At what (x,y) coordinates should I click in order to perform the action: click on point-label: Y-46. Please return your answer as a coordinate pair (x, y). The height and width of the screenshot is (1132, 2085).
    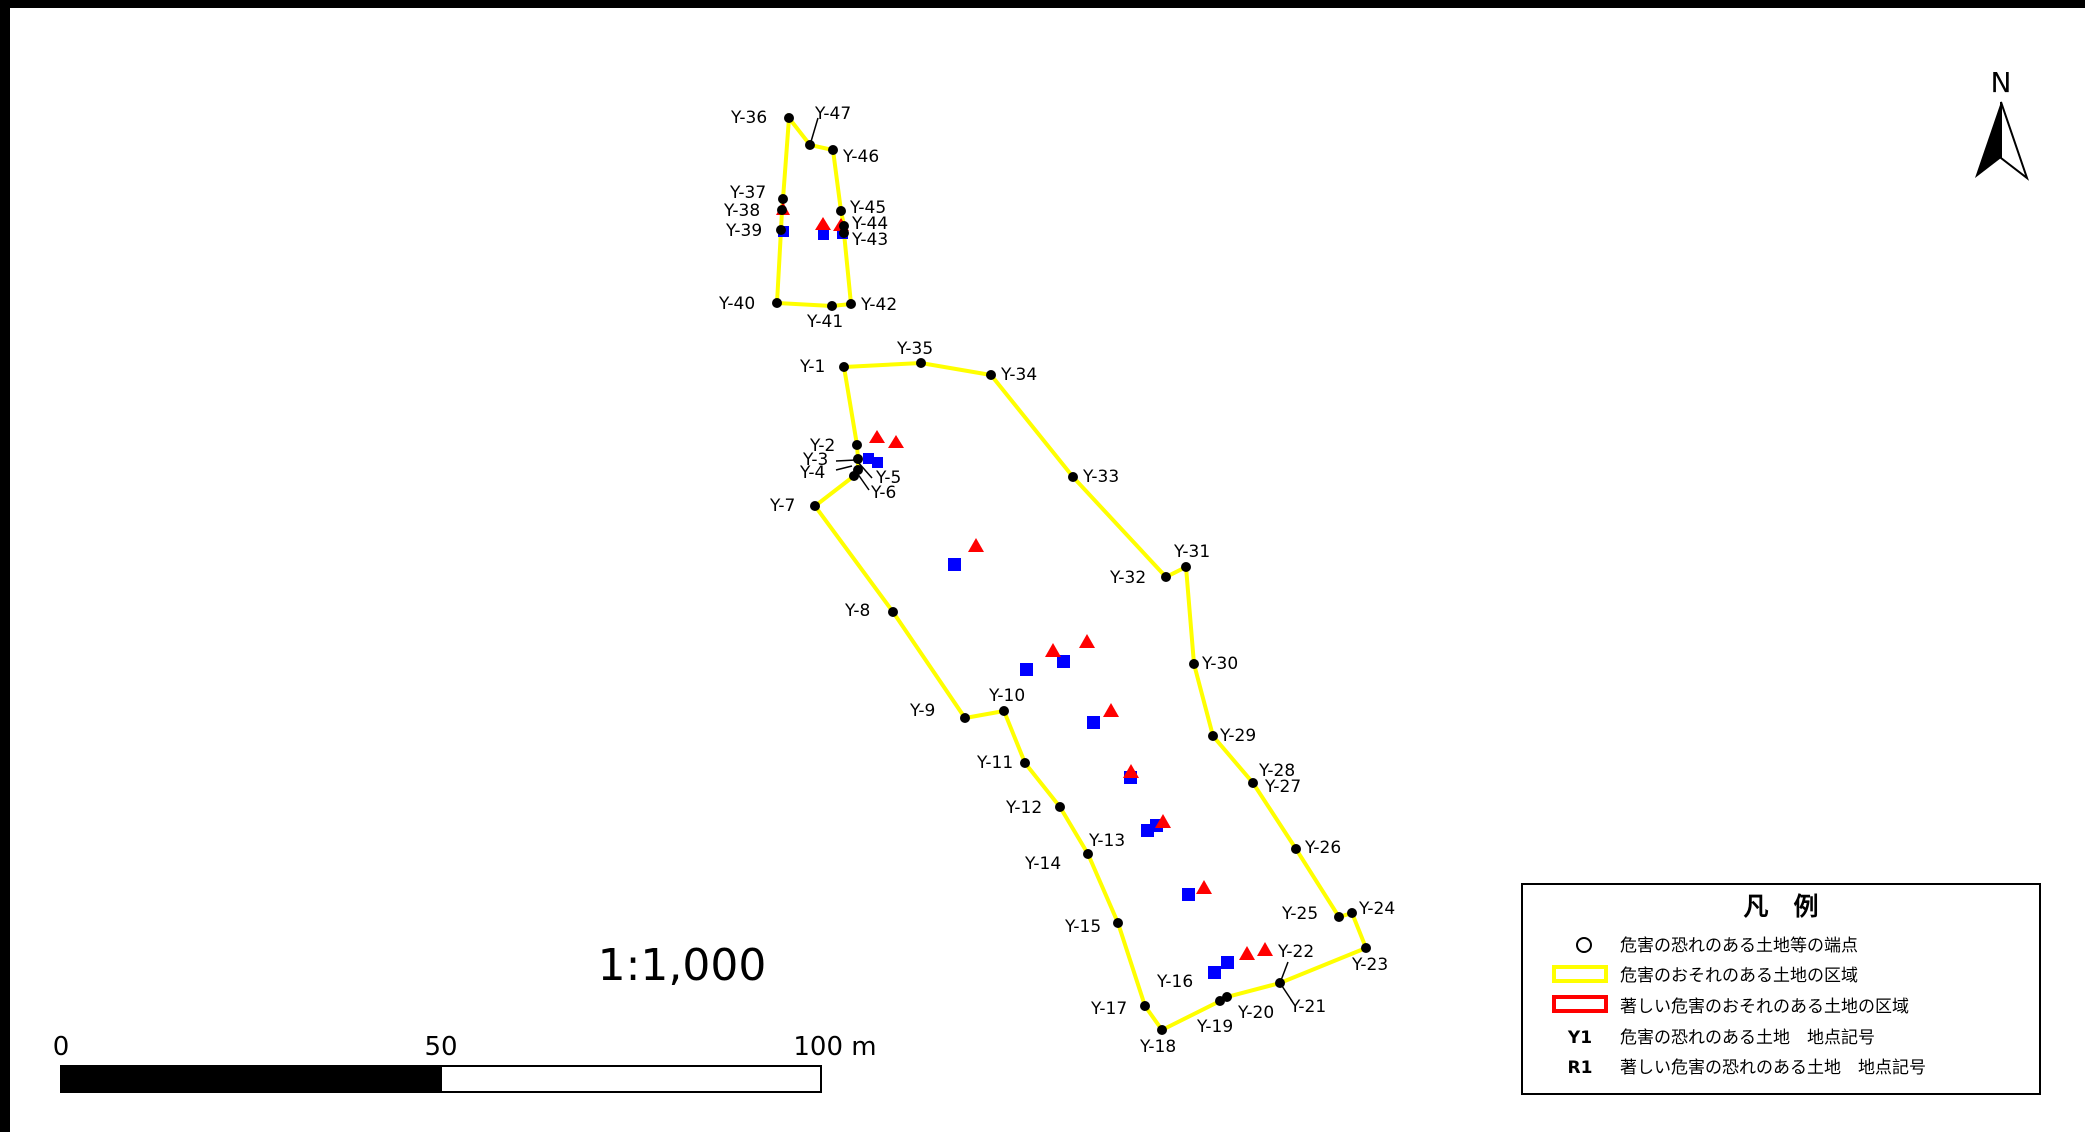
    Looking at the image, I should click on (860, 157).